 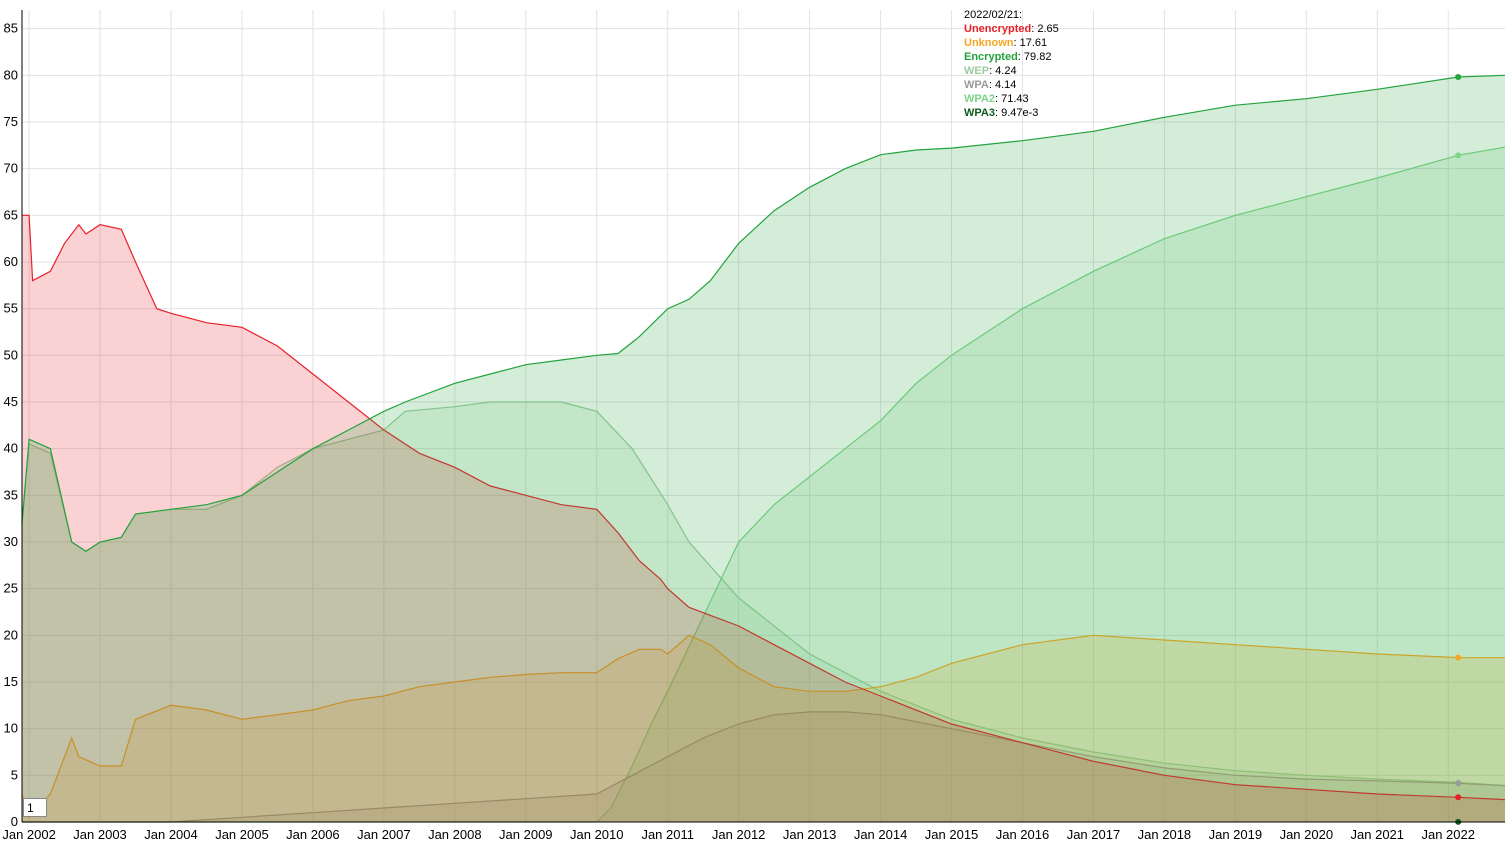 I want to click on x-tick-label: Jan 2020, so click(x=1307, y=834).